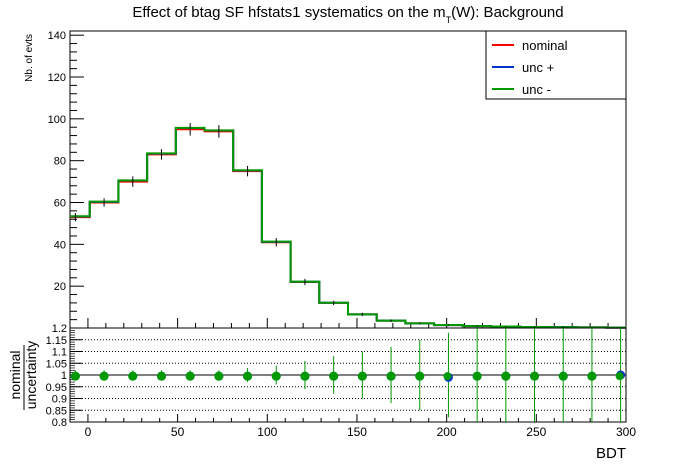  What do you see at coordinates (545, 45) in the screenshot?
I see `legend-label: nominal` at bounding box center [545, 45].